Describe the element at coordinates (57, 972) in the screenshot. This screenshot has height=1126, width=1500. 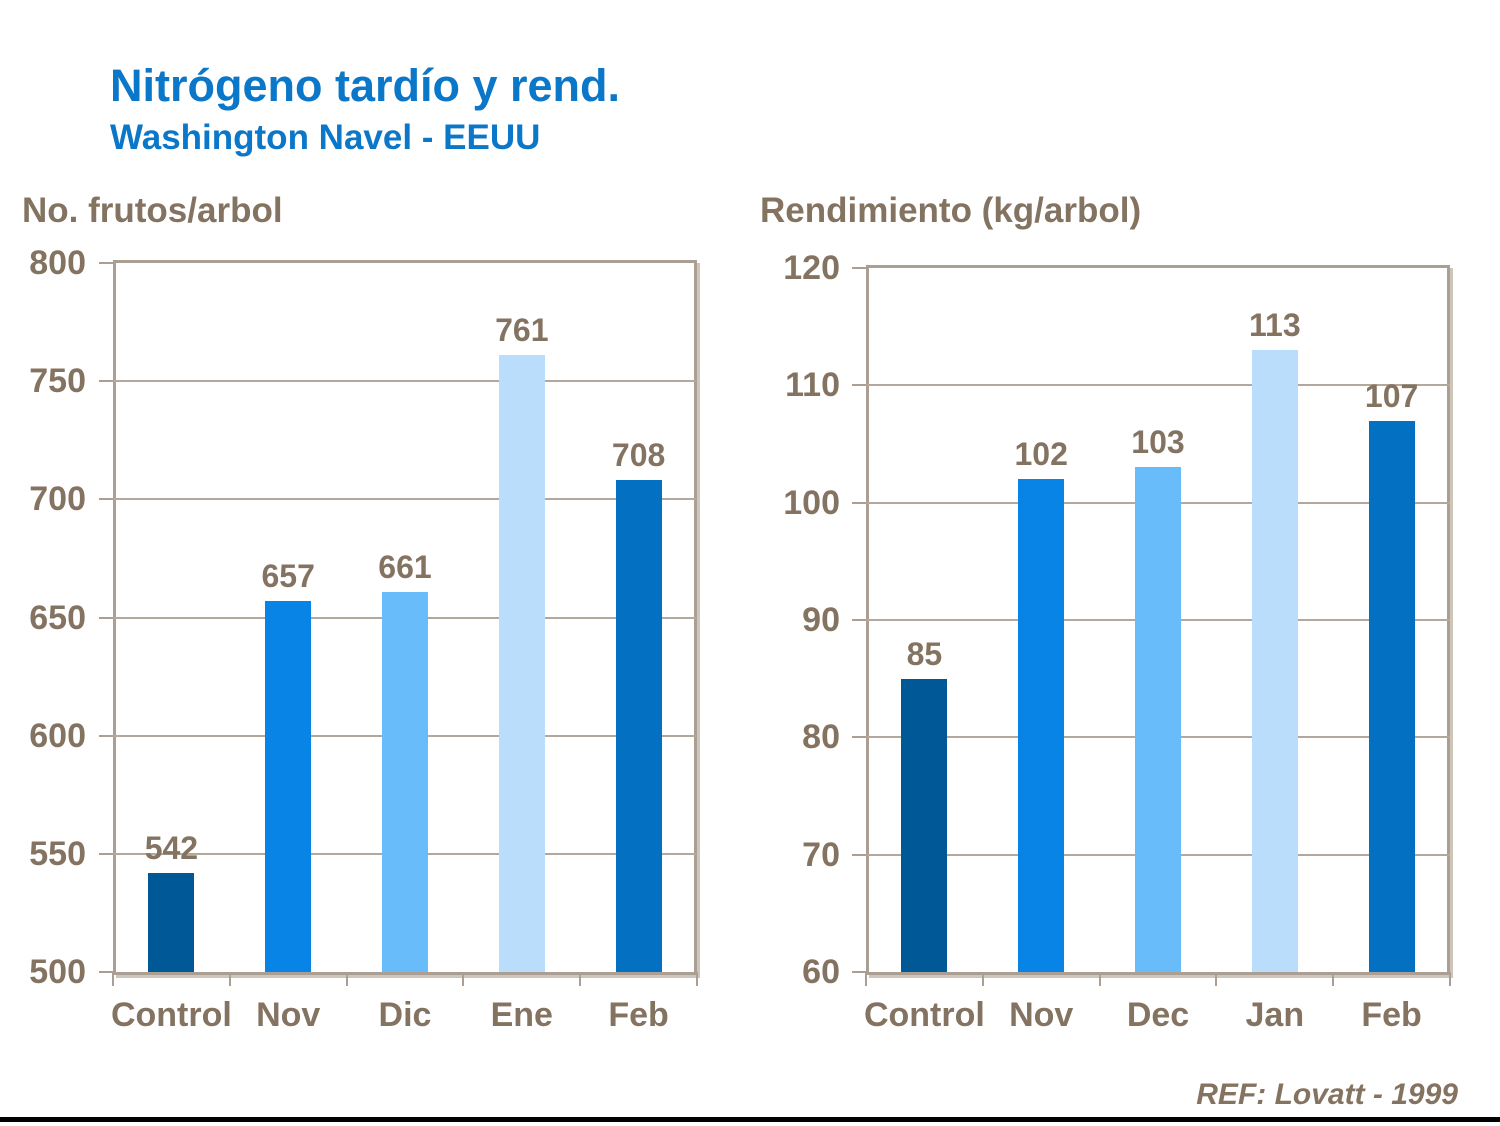
I see `y-axis-label: 500` at that location.